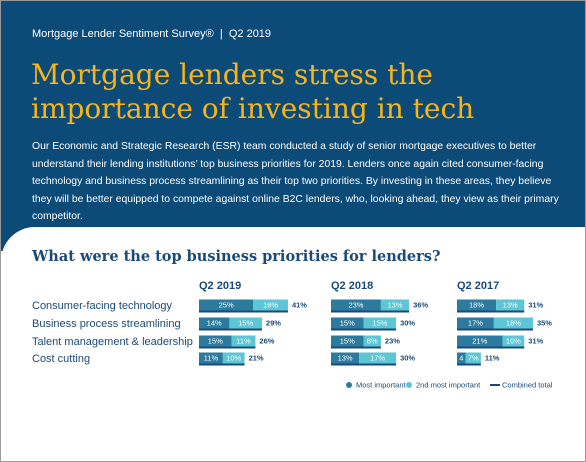  I want to click on category-label: Cost cutting, so click(61, 359).